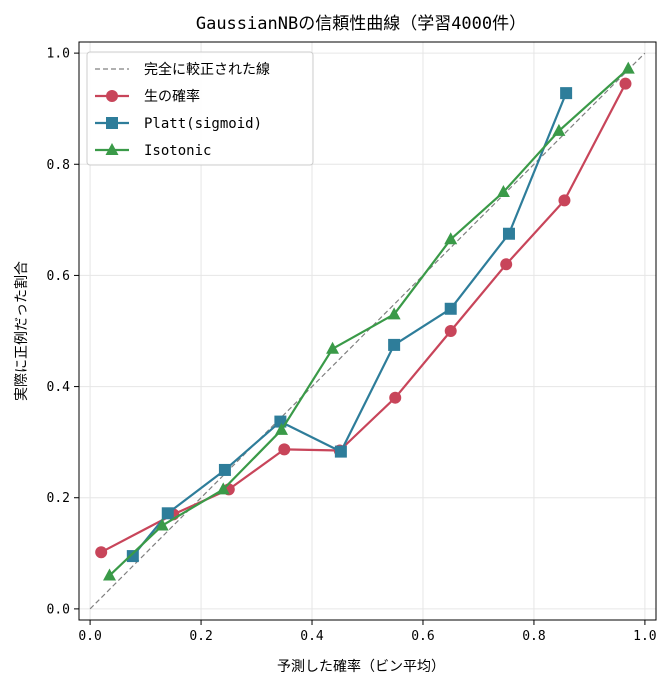 The image size is (670, 689). What do you see at coordinates (422, 636) in the screenshot?
I see `x-tick-label: 0.6` at bounding box center [422, 636].